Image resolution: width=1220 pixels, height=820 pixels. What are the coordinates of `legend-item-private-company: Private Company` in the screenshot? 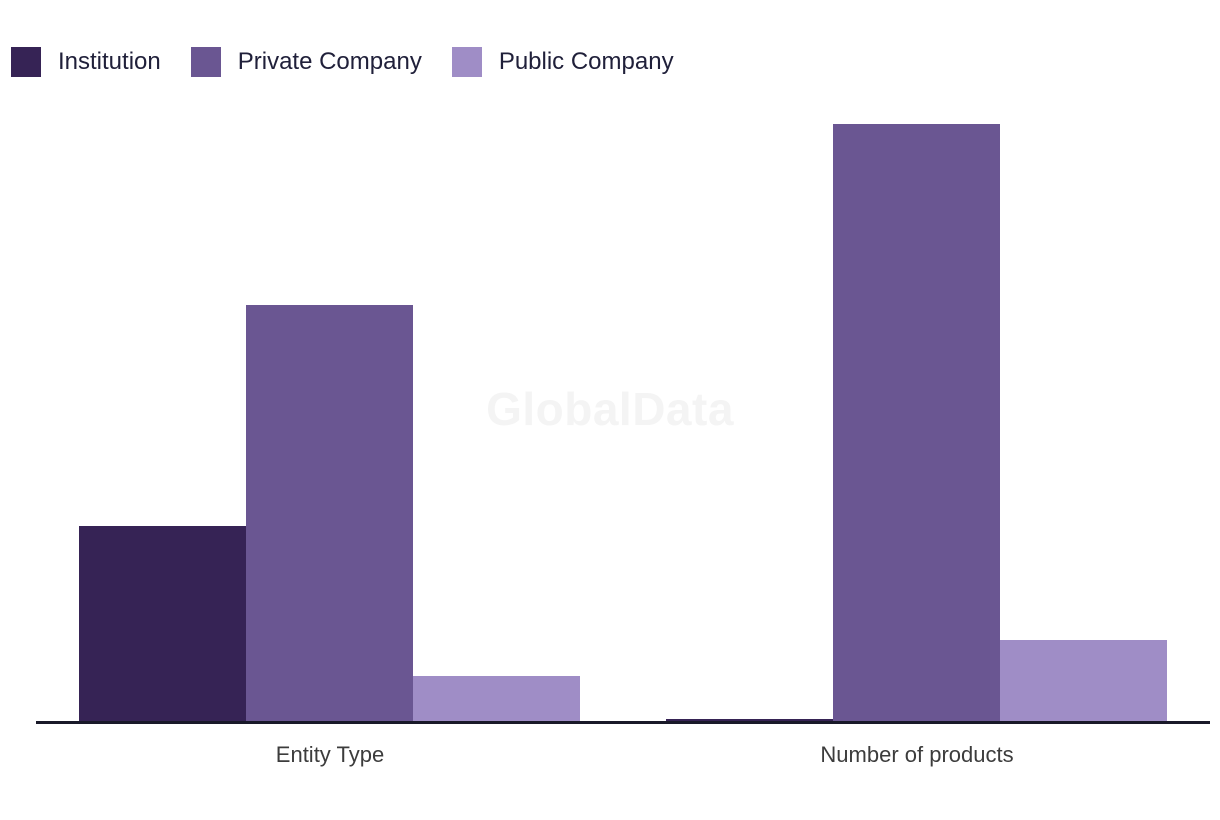 It's located at (306, 62).